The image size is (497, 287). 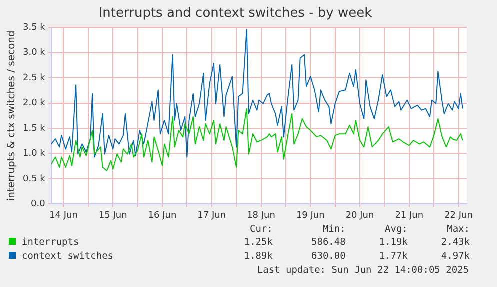 What do you see at coordinates (363, 271) in the screenshot?
I see `text: Last update: Sun Jun 22 14:00:05 2025` at bounding box center [363, 271].